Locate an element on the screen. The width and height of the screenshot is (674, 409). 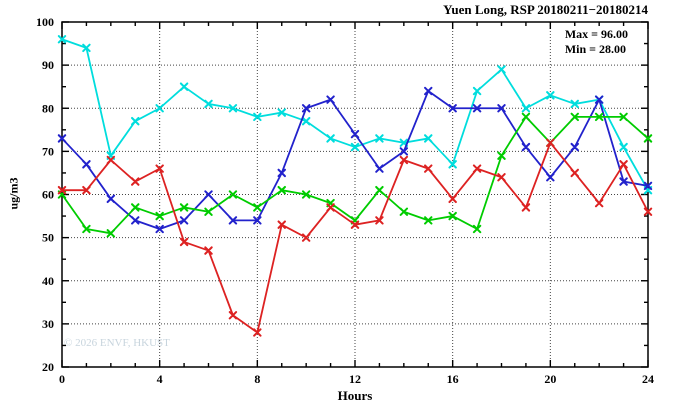
legend-min-line: Min = 28.00 is located at coordinates (595, 49).